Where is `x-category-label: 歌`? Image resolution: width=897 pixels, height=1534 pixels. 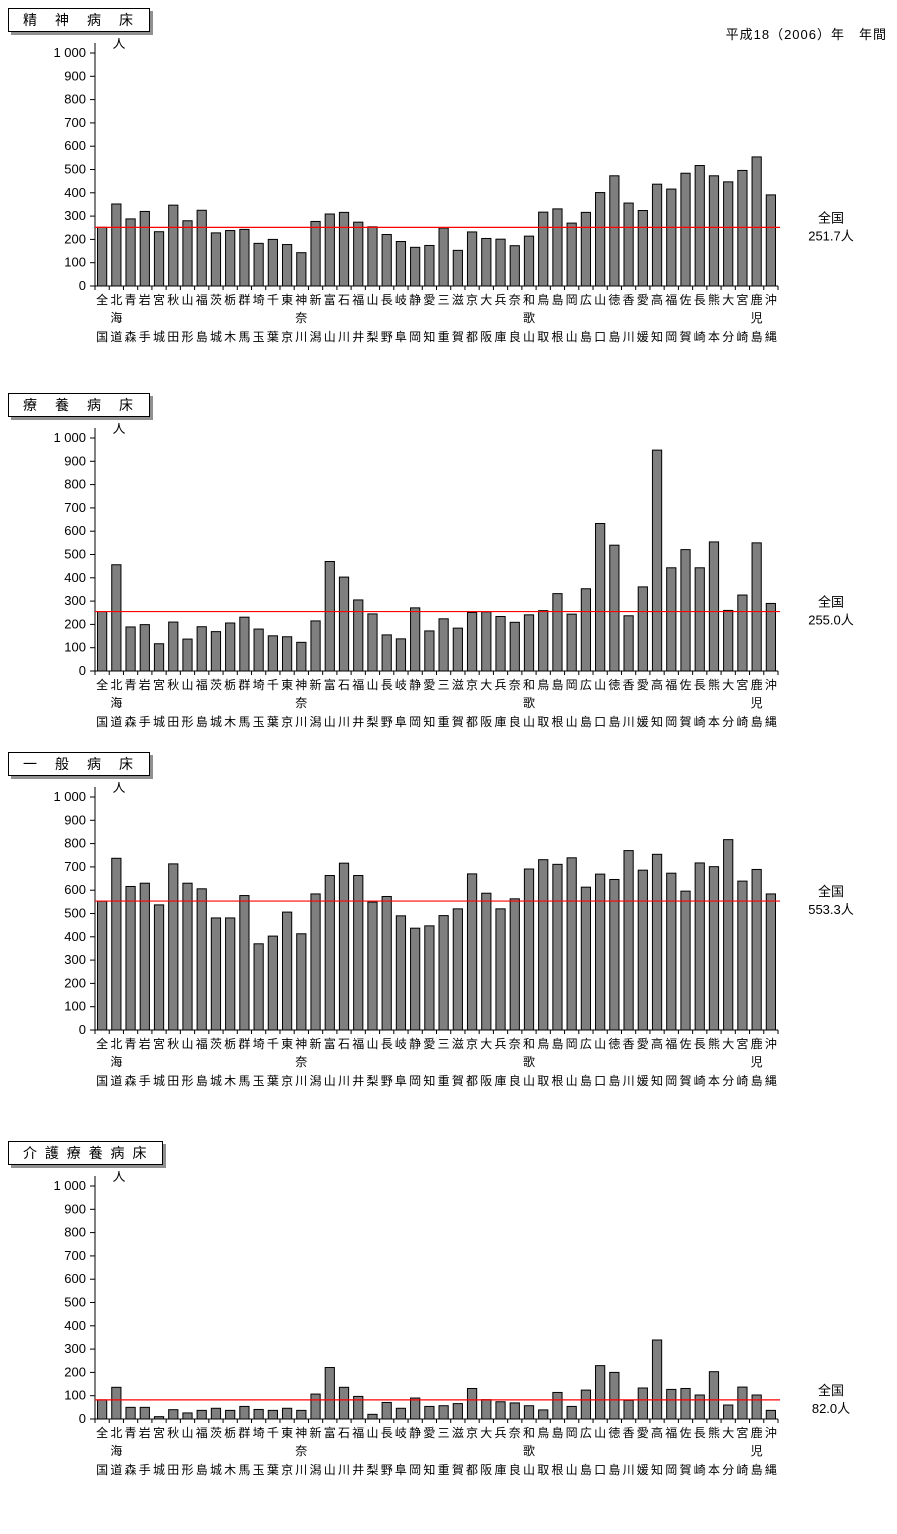 x-category-label: 歌 is located at coordinates (529, 702).